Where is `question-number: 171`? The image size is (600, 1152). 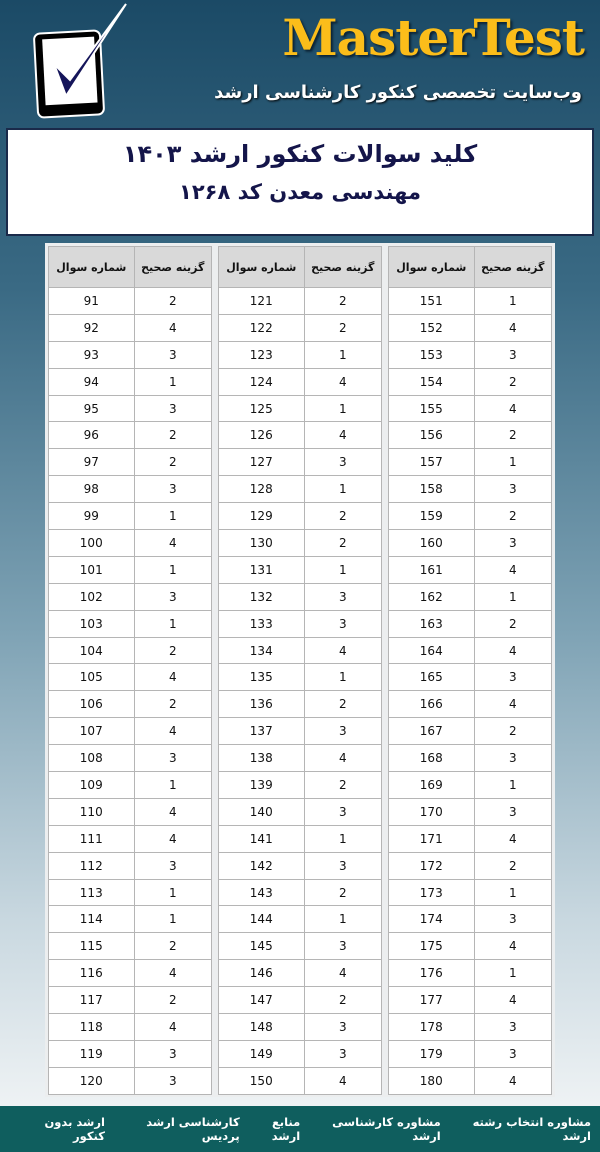
question-number: 171 is located at coordinates (431, 838).